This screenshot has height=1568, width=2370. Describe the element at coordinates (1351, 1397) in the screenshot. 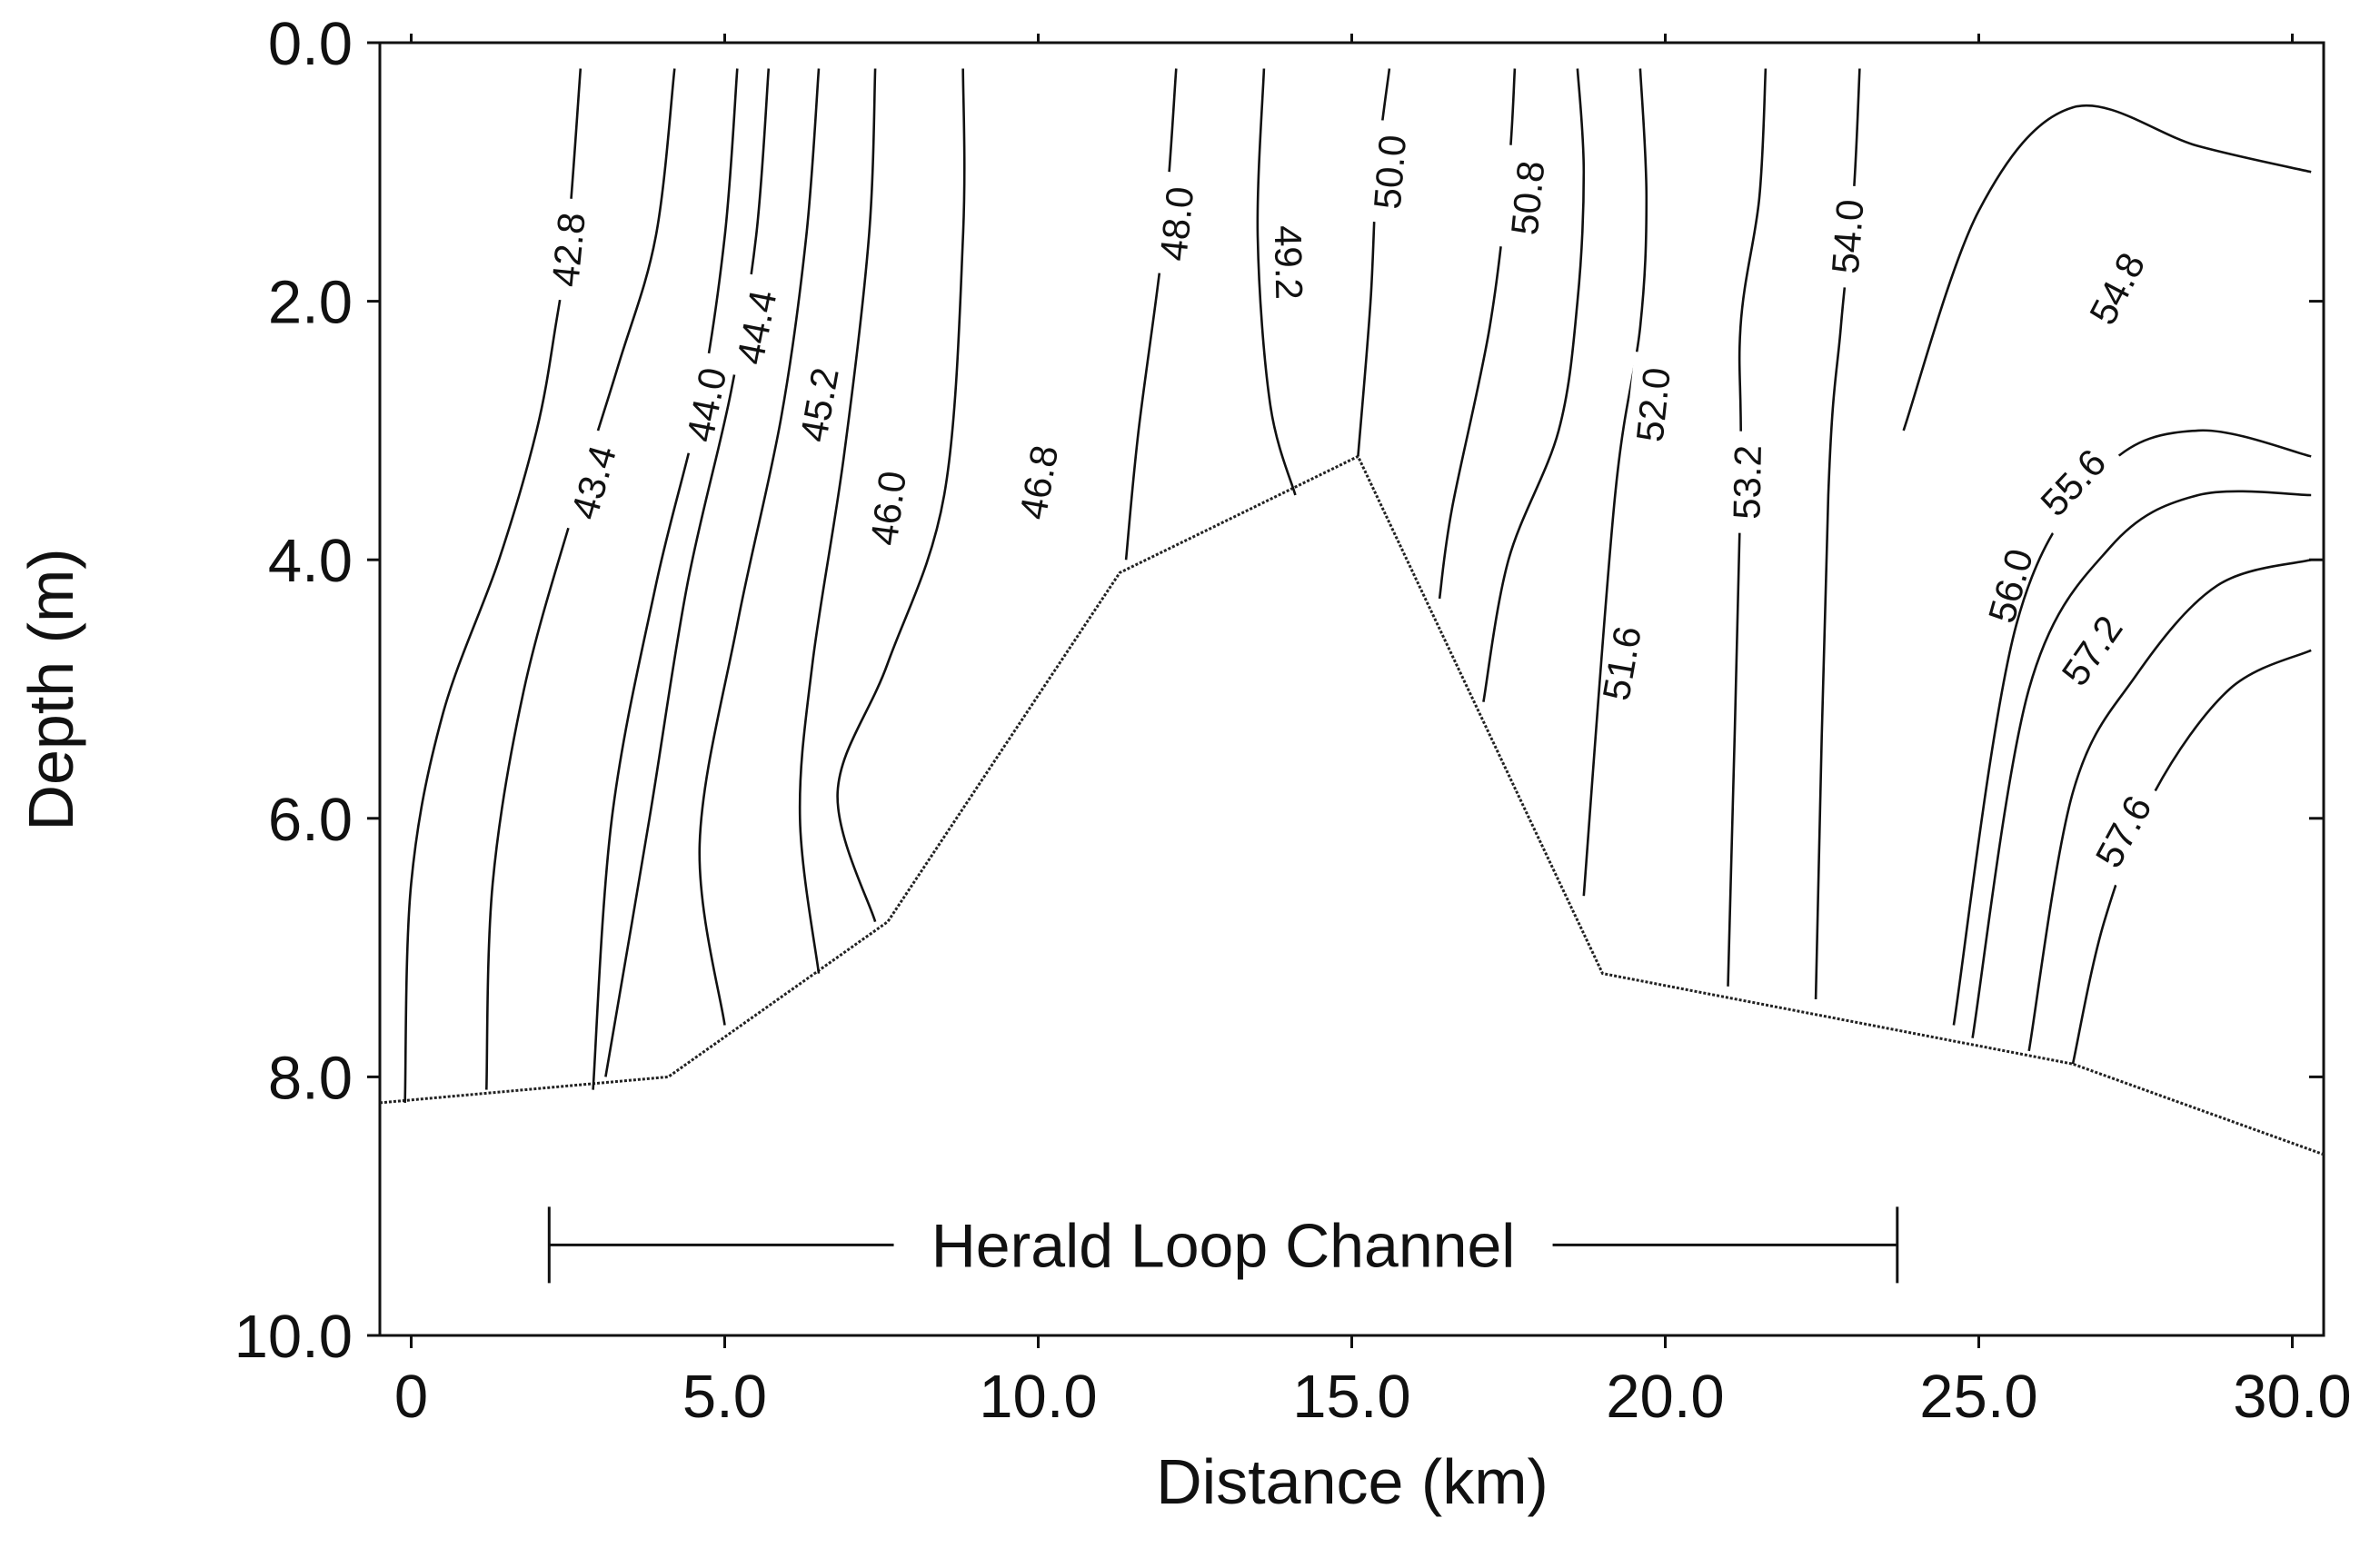

I see `x-tick-label: 15.0` at that location.